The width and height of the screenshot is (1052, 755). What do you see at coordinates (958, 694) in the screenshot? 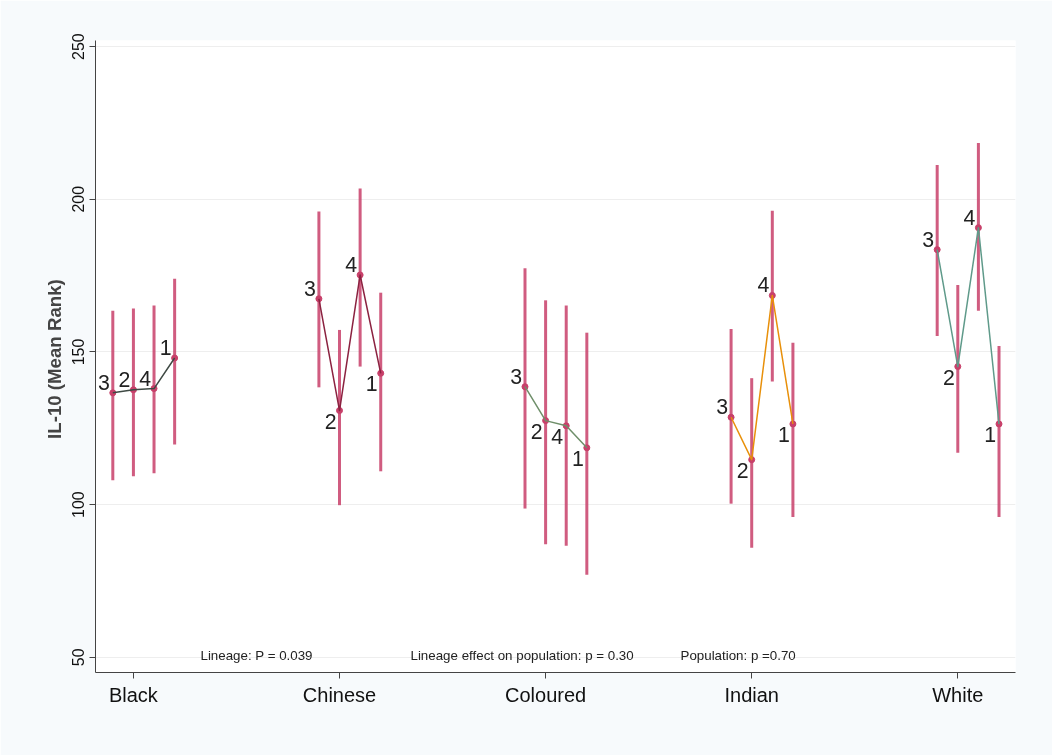
I see `x-tick-label: White` at bounding box center [958, 694].